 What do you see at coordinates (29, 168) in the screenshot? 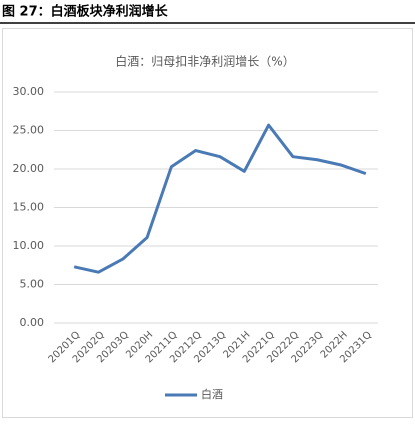
I see `y-tick-label: 20.00` at bounding box center [29, 168].